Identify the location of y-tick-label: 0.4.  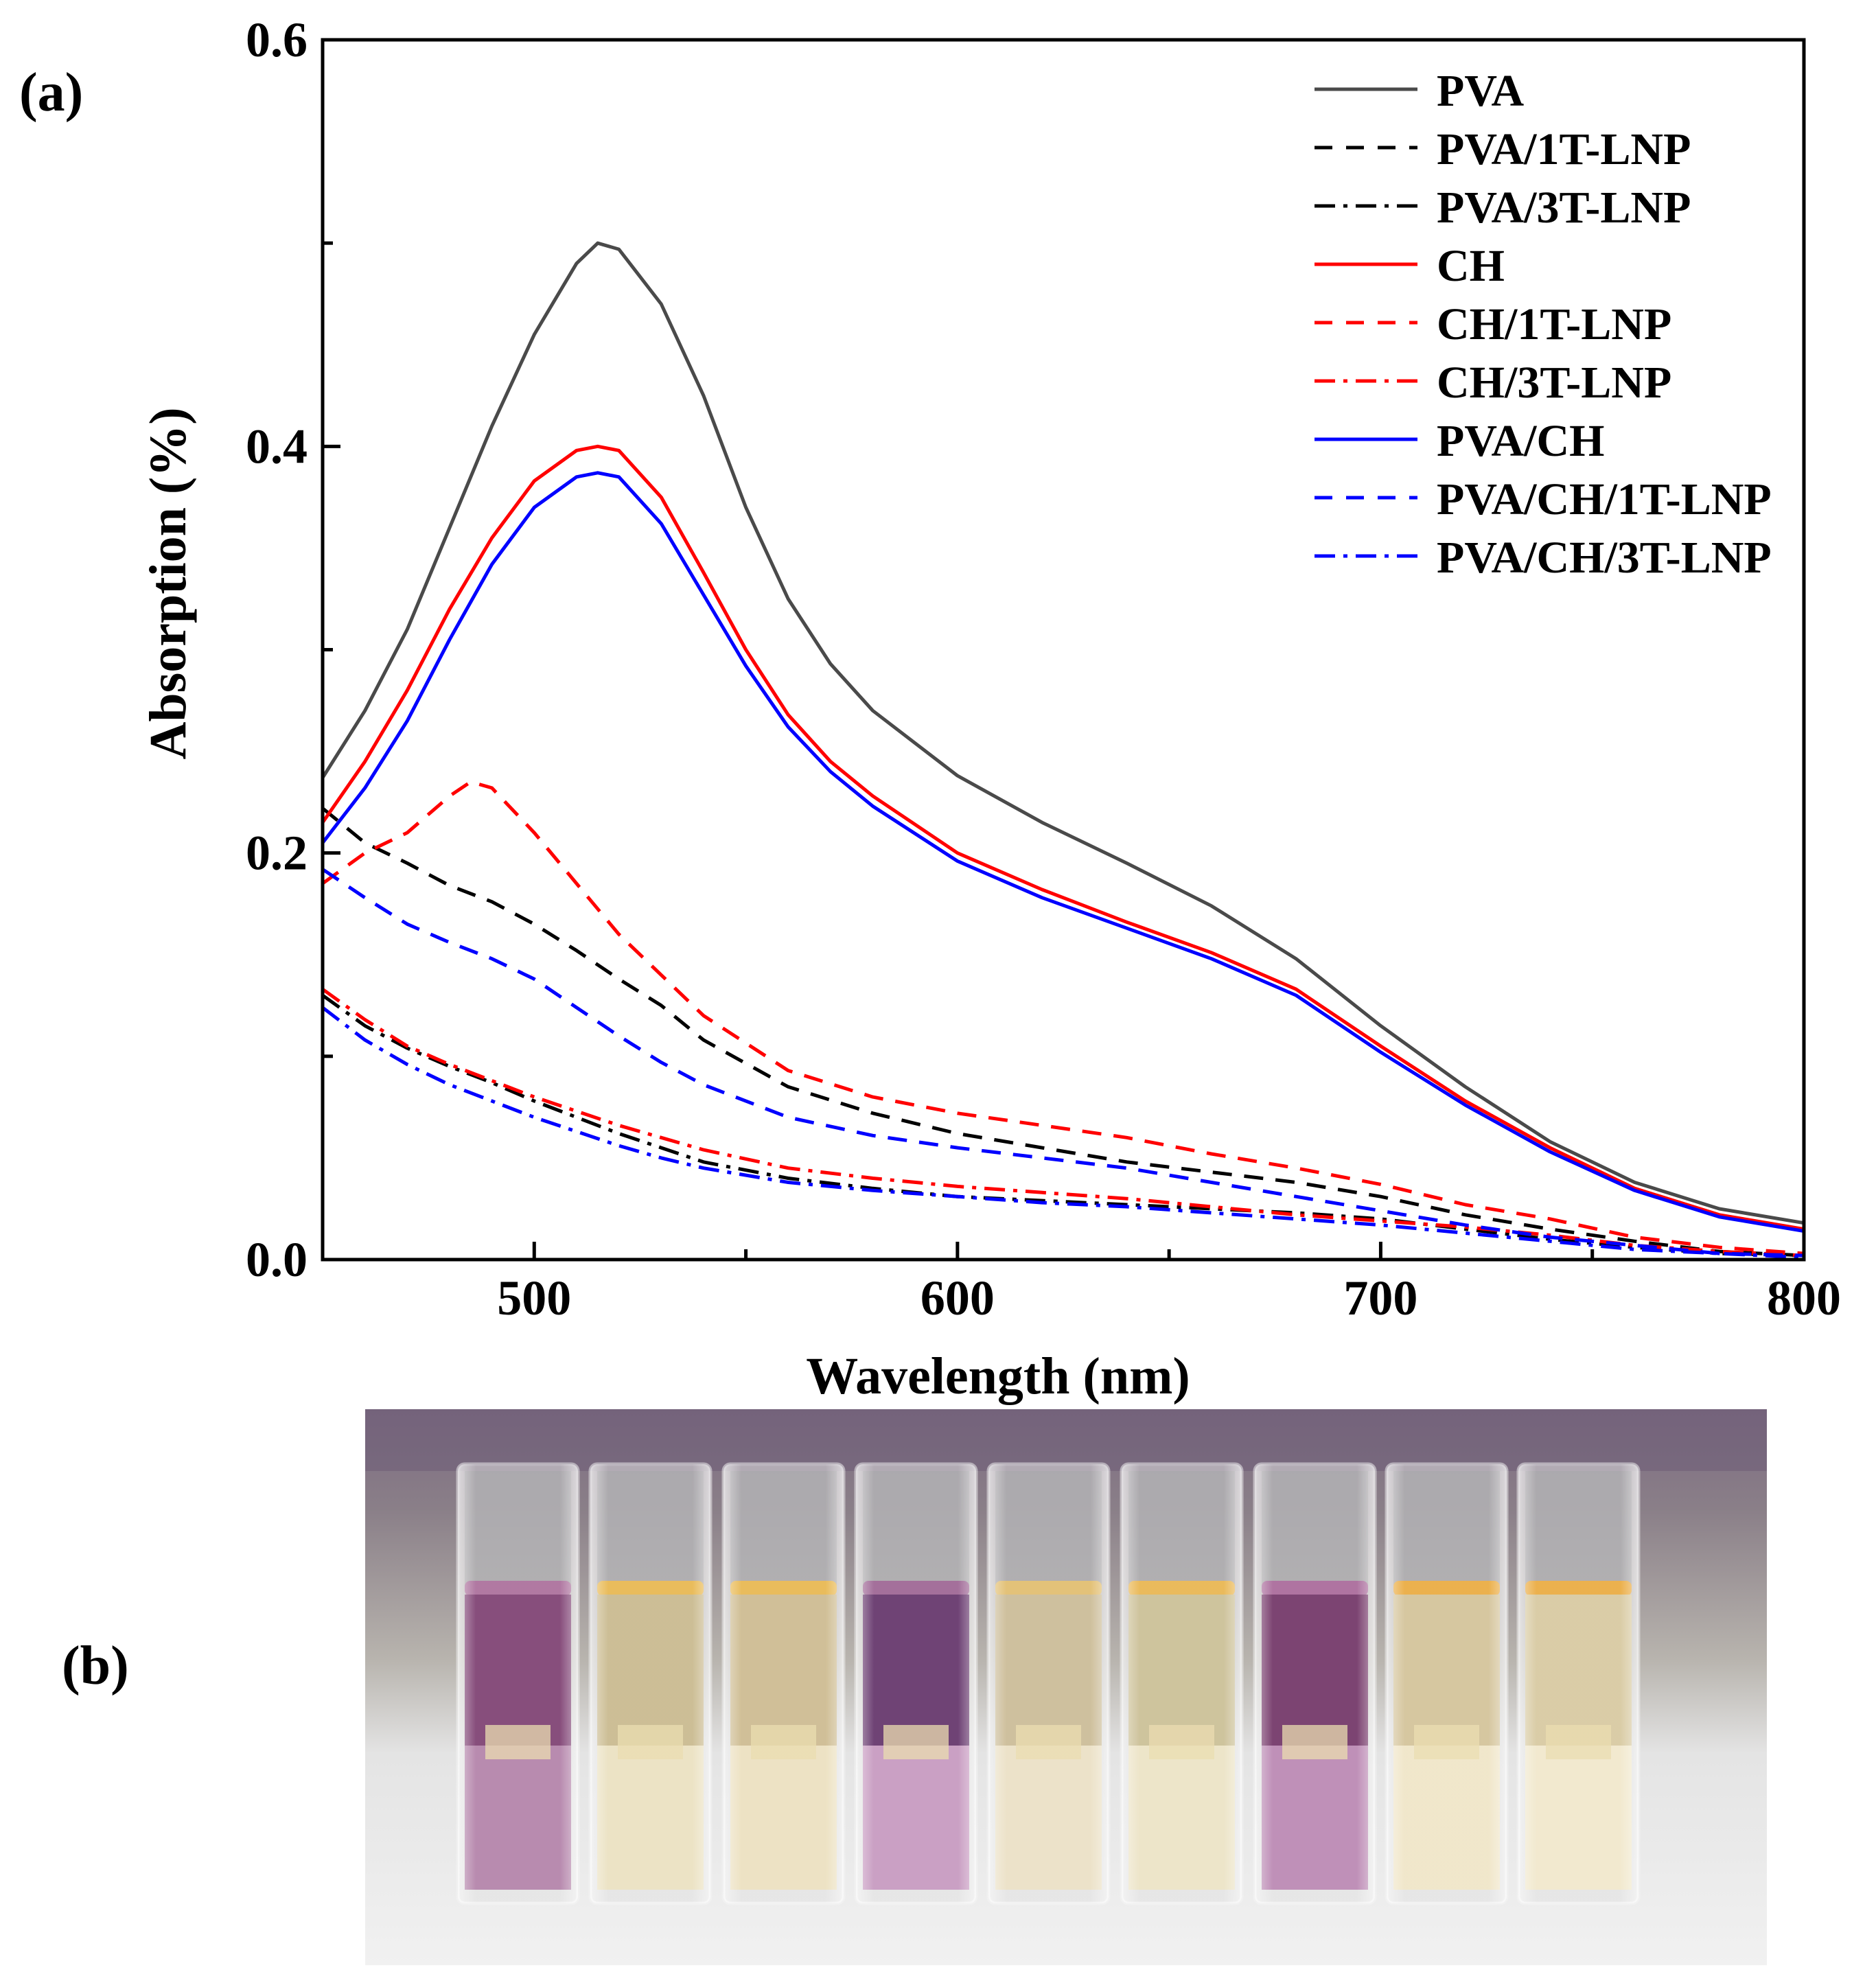
(277, 446).